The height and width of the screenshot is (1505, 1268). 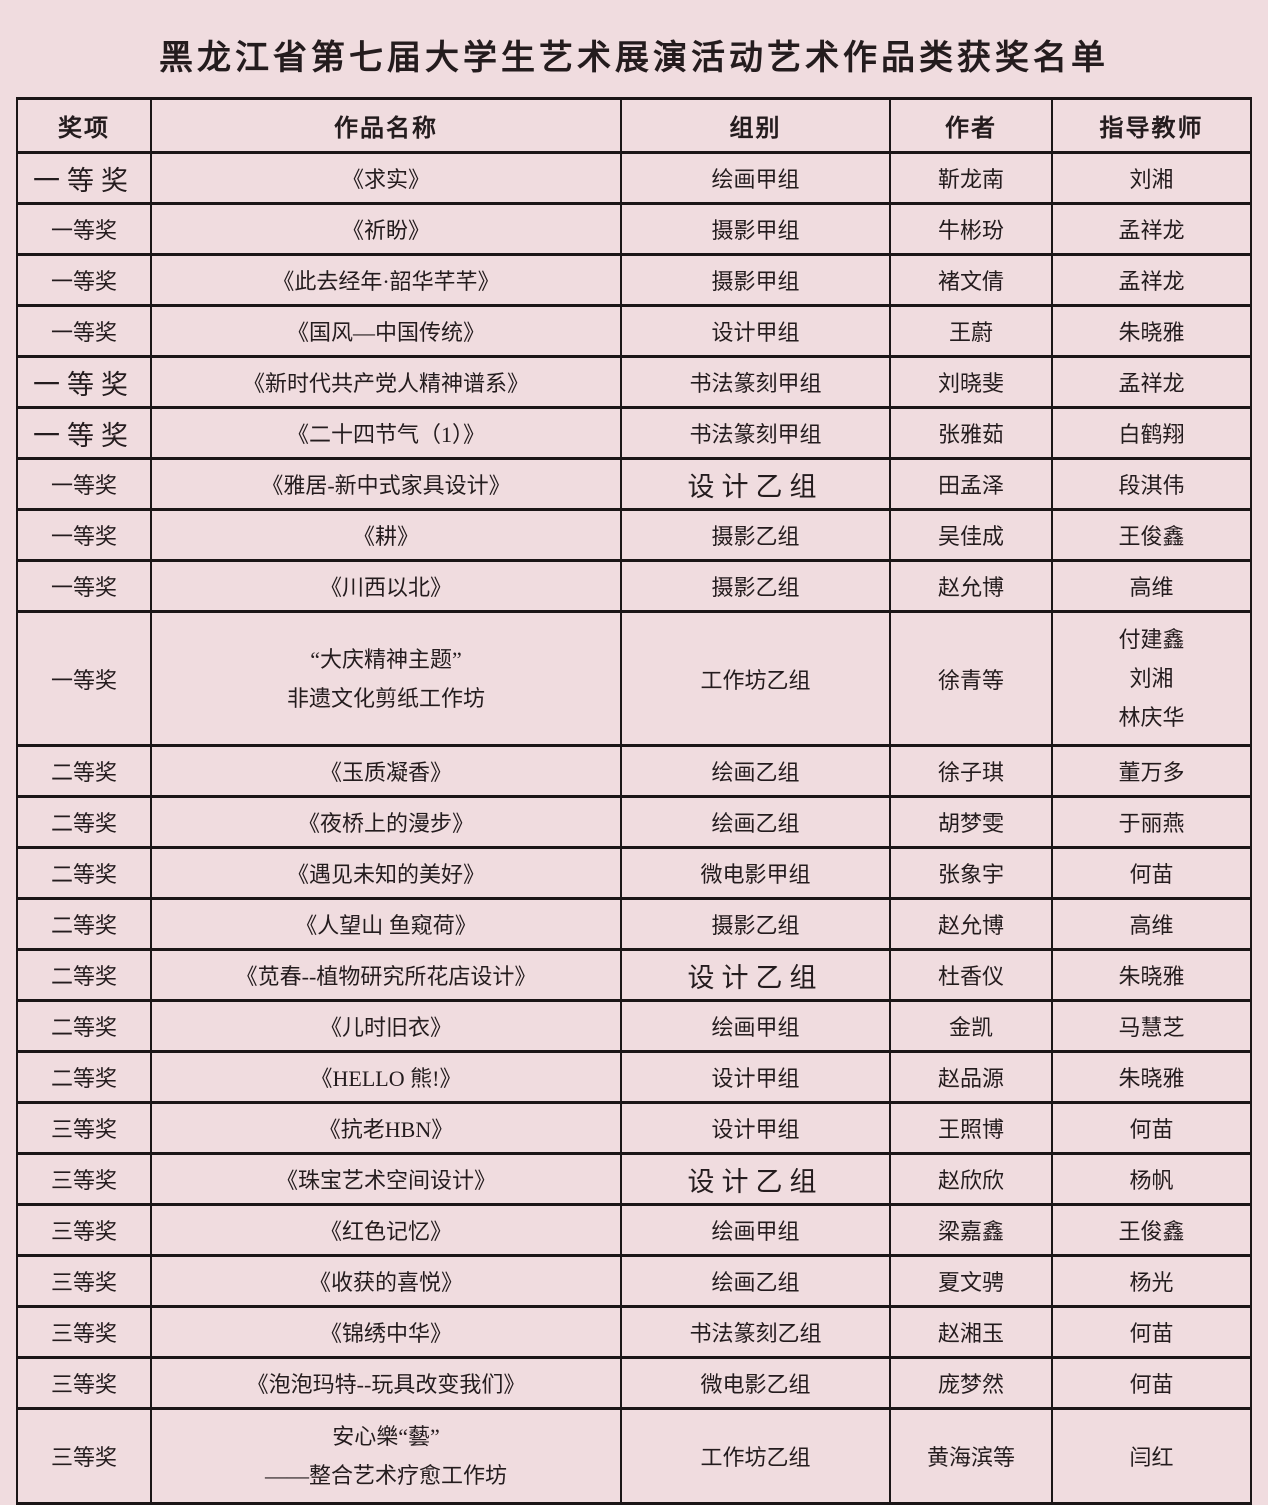 I want to click on author-cell: 庞梦然, so click(x=971, y=1383).